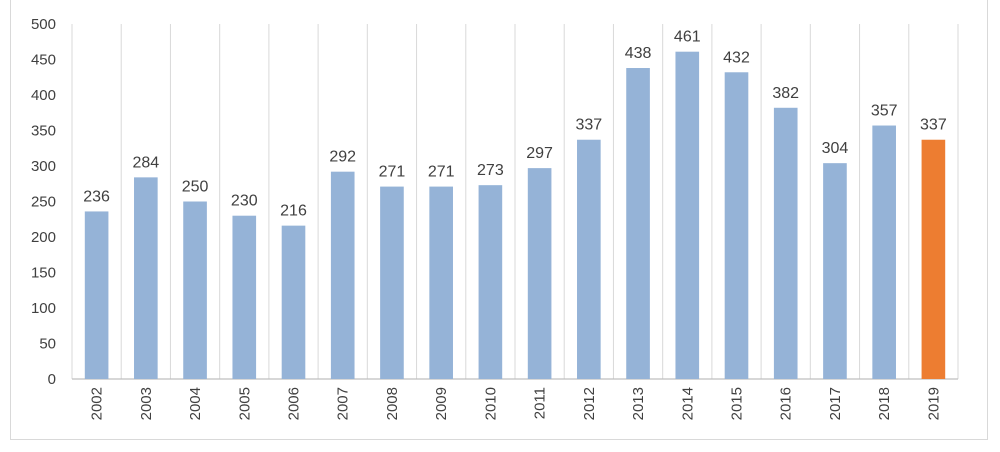  What do you see at coordinates (43, 24) in the screenshot?
I see `y-tick-label: 500` at bounding box center [43, 24].